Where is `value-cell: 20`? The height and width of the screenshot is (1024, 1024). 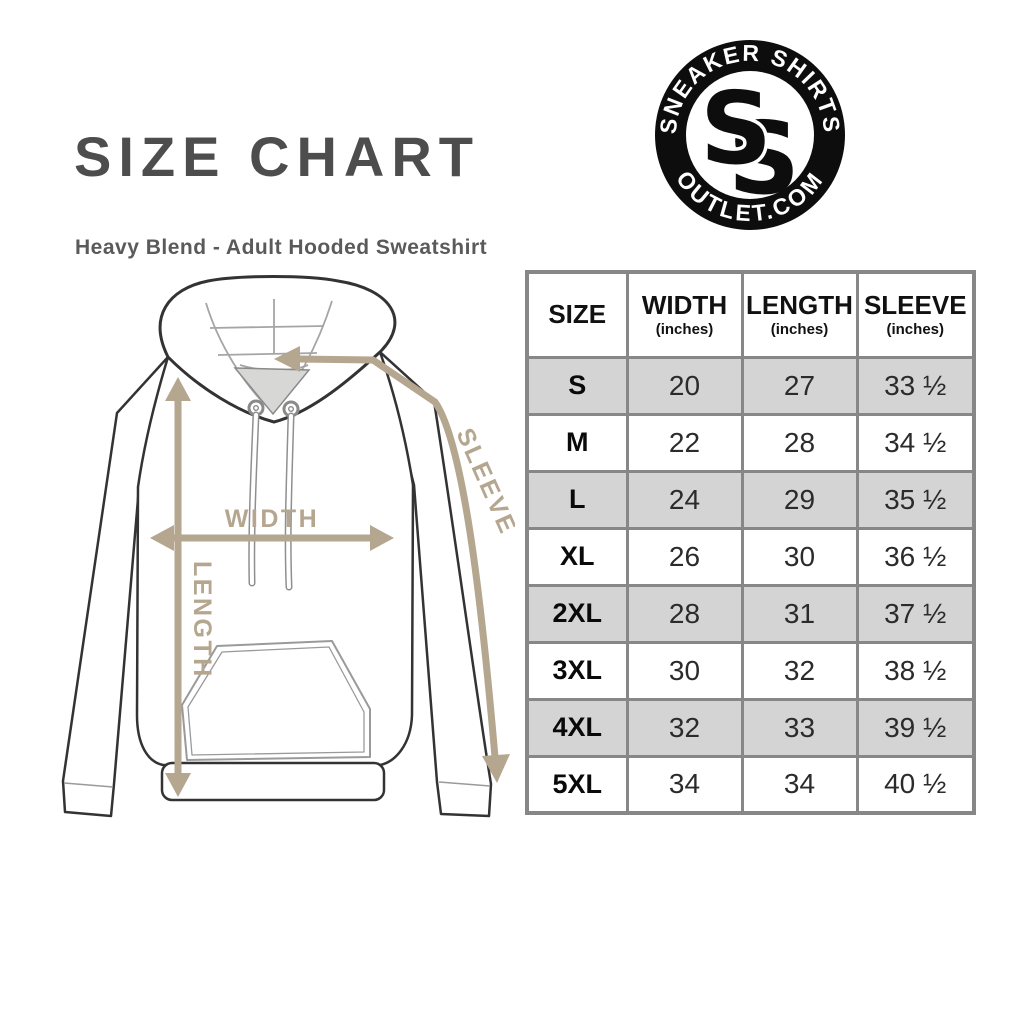
value-cell: 20 is located at coordinates (684, 385).